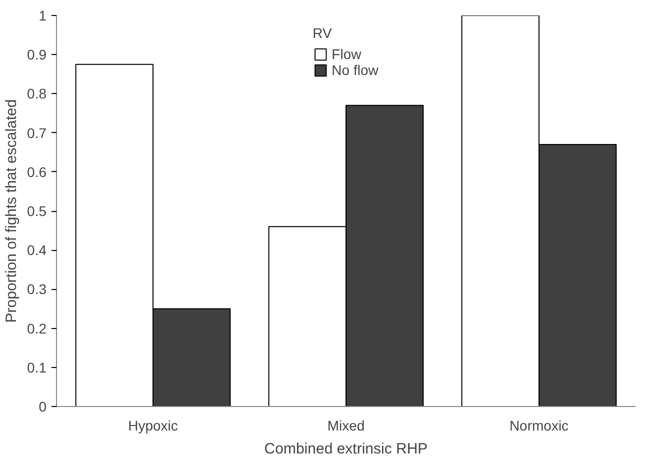 The width and height of the screenshot is (655, 464). What do you see at coordinates (355, 70) in the screenshot?
I see `legend-label: No flow` at bounding box center [355, 70].